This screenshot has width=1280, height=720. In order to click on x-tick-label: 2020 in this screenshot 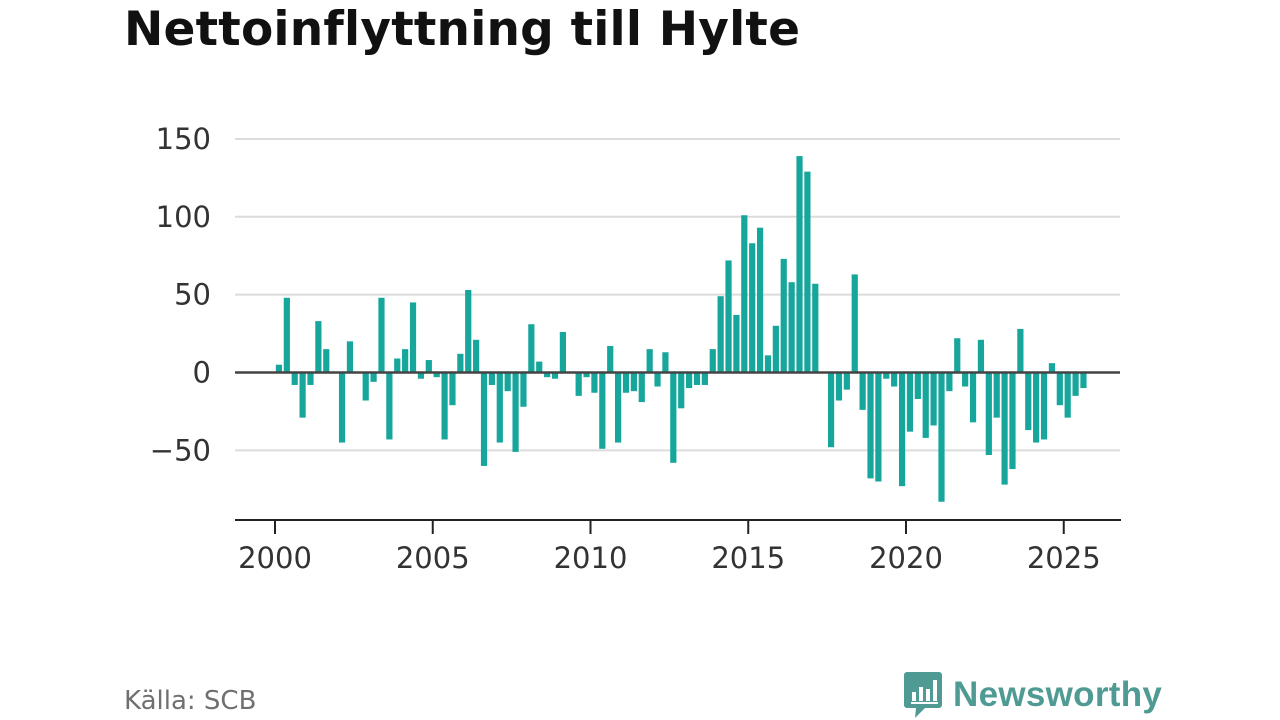, I will do `click(906, 558)`.